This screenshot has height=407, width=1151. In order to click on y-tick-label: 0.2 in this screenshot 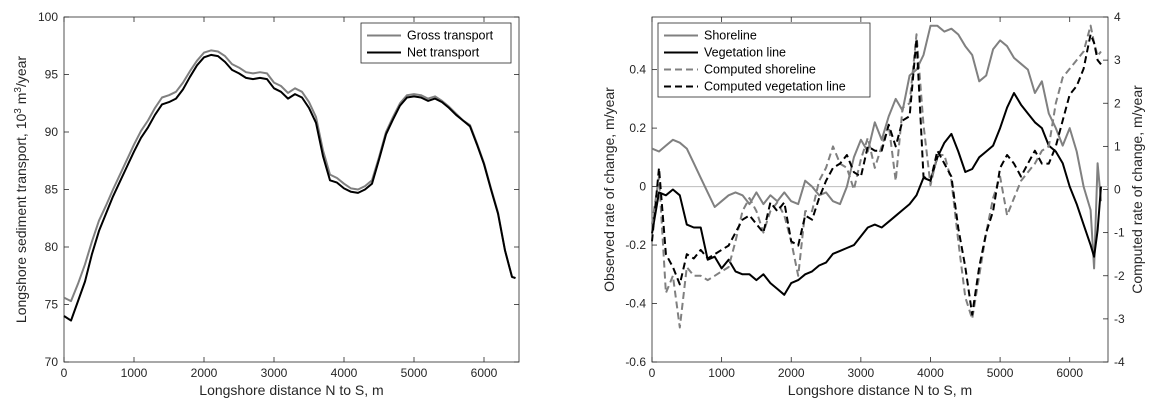, I will do `click(637, 128)`.